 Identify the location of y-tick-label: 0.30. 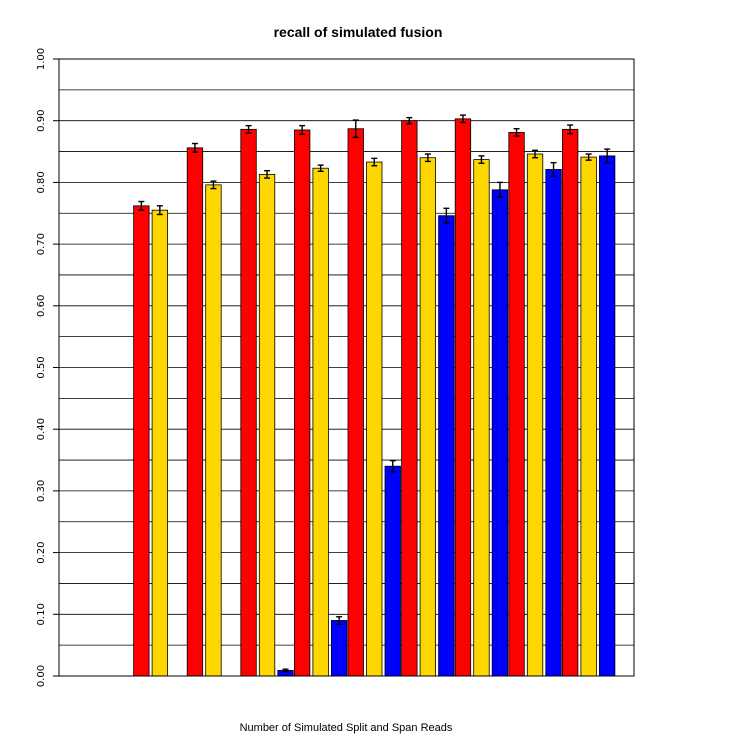
(41, 491).